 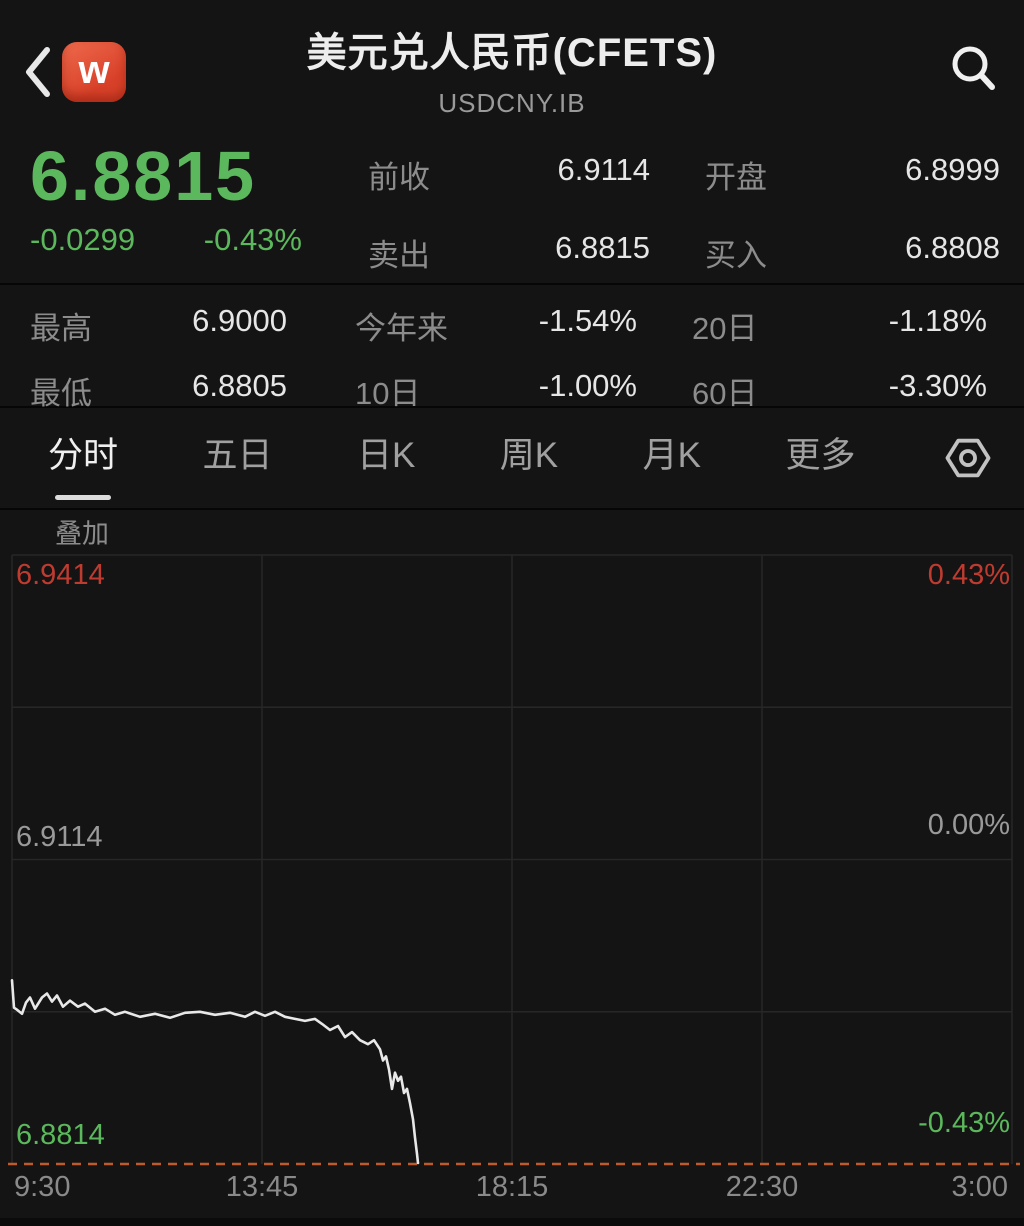 I want to click on x-tick: 22:30, so click(x=762, y=1187).